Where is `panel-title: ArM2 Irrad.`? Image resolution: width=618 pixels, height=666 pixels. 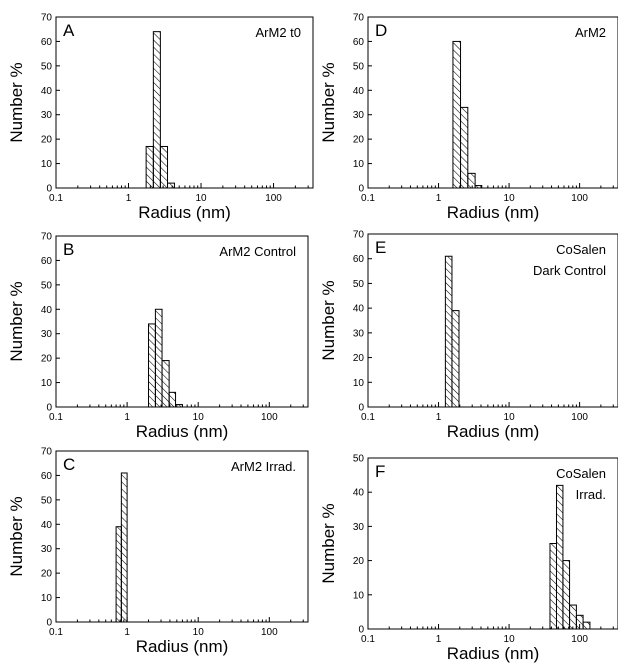 panel-title: ArM2 Irrad. is located at coordinates (263, 466).